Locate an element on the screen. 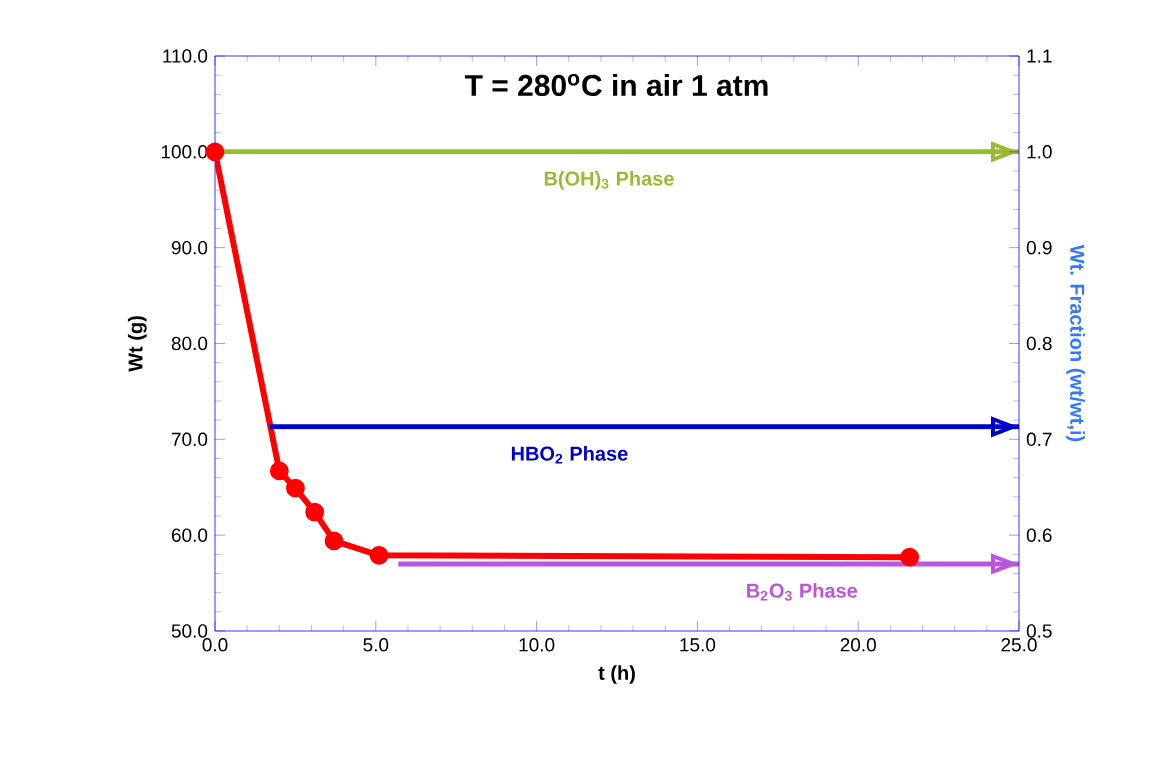 The width and height of the screenshot is (1173, 776). y-tick-label: 100.0 is located at coordinates (184, 152).